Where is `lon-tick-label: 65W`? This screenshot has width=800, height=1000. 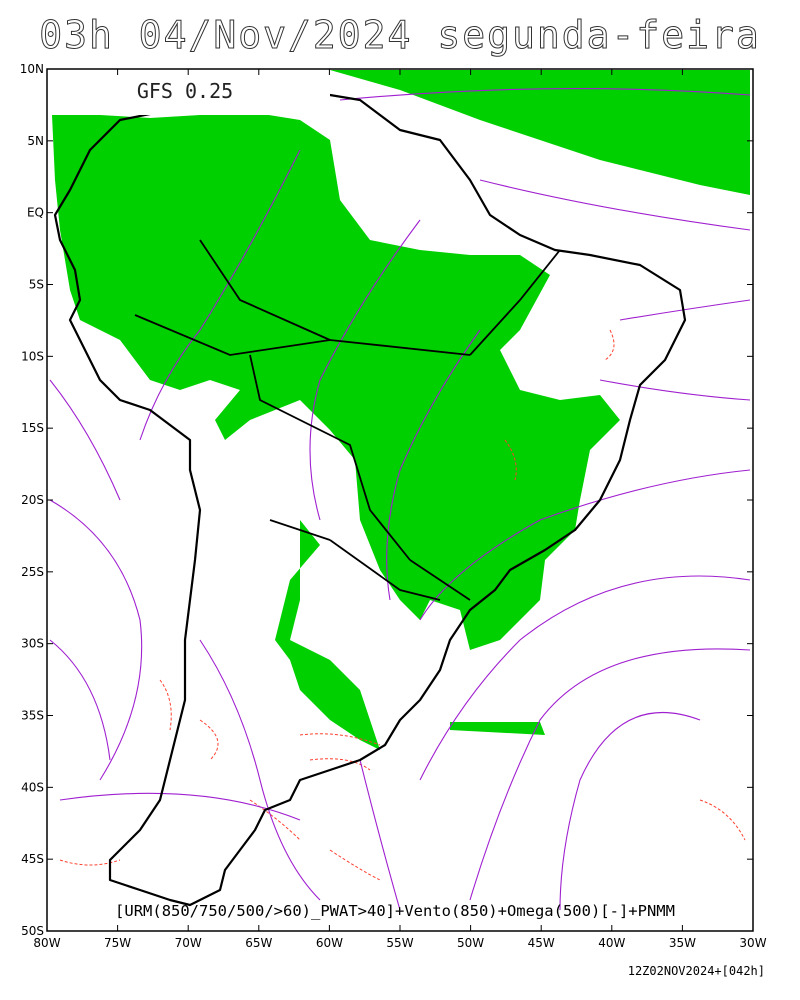 lon-tick-label: 65W is located at coordinates (258, 943).